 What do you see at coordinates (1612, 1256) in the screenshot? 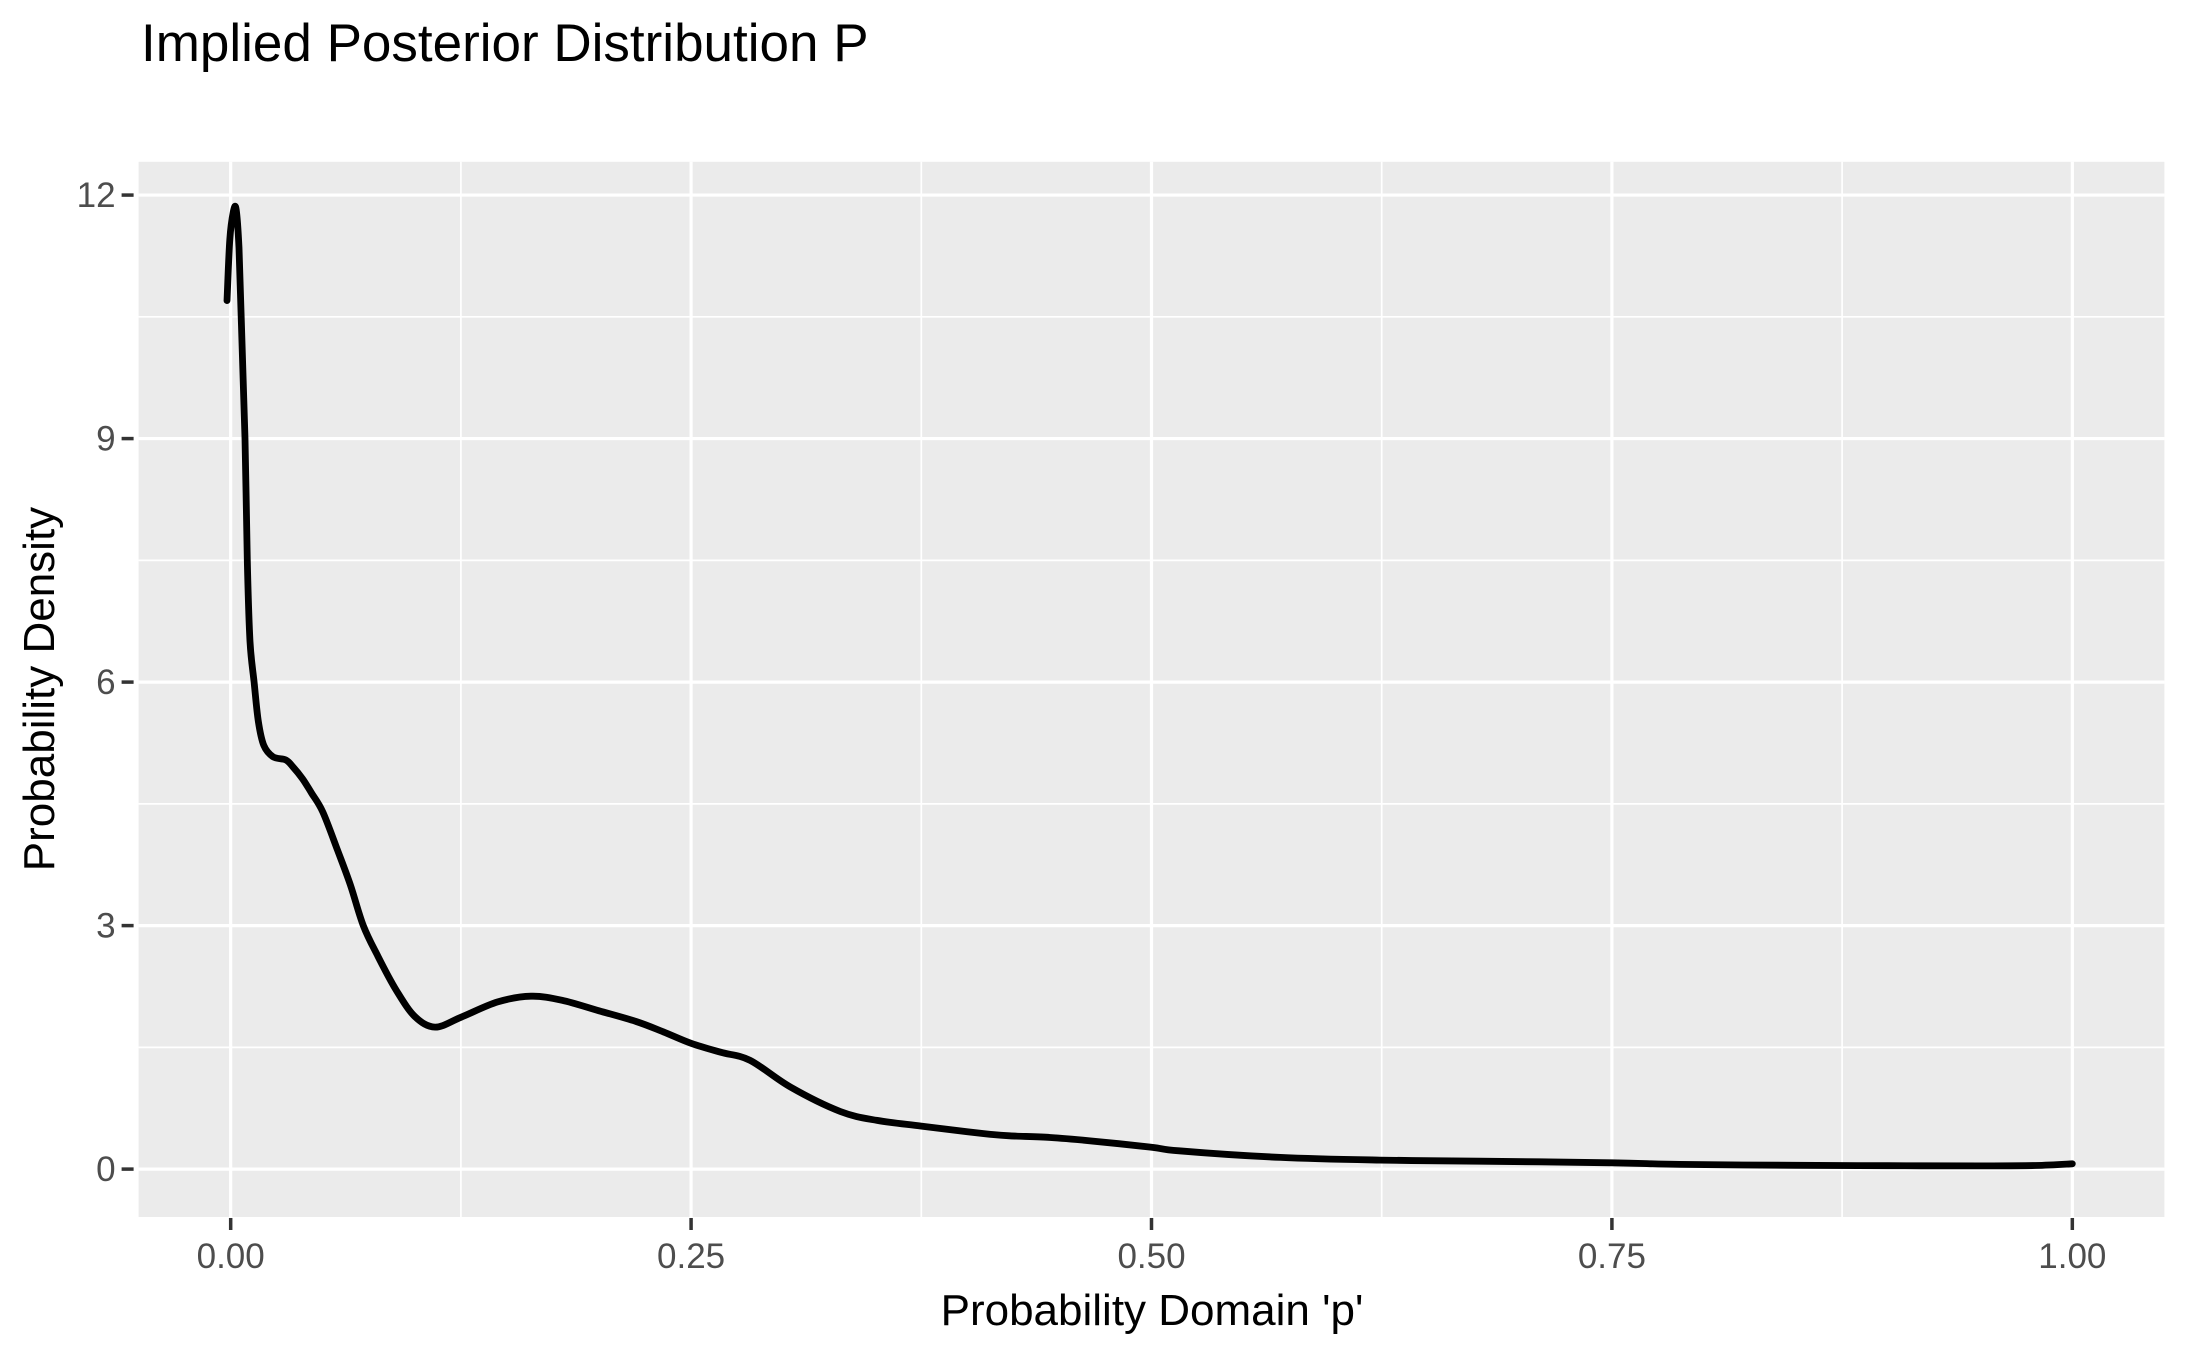
I see `x-tick-label: 0.75` at bounding box center [1612, 1256].